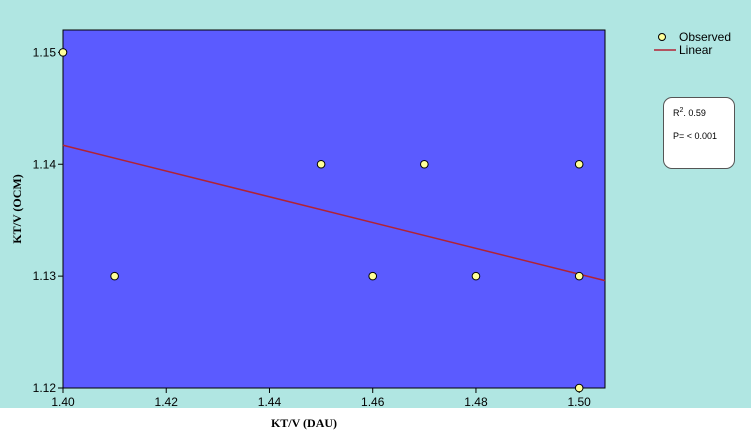 The width and height of the screenshot is (751, 444). Describe the element at coordinates (689, 112) in the screenshot. I see `r-squared-annotation: R2. 0.59` at that location.